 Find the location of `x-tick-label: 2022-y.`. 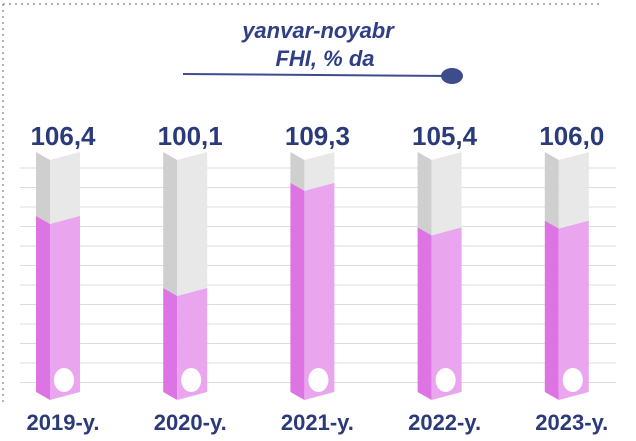

x-tick-label: 2022-y. is located at coordinates (444, 422).